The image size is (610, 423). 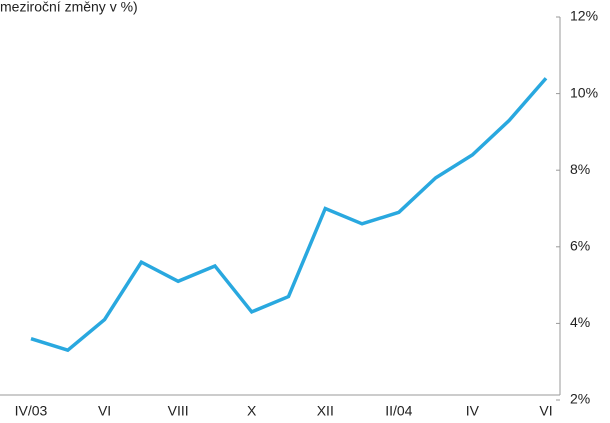 What do you see at coordinates (584, 92) in the screenshot?
I see `y-tick-label: 10%` at bounding box center [584, 92].